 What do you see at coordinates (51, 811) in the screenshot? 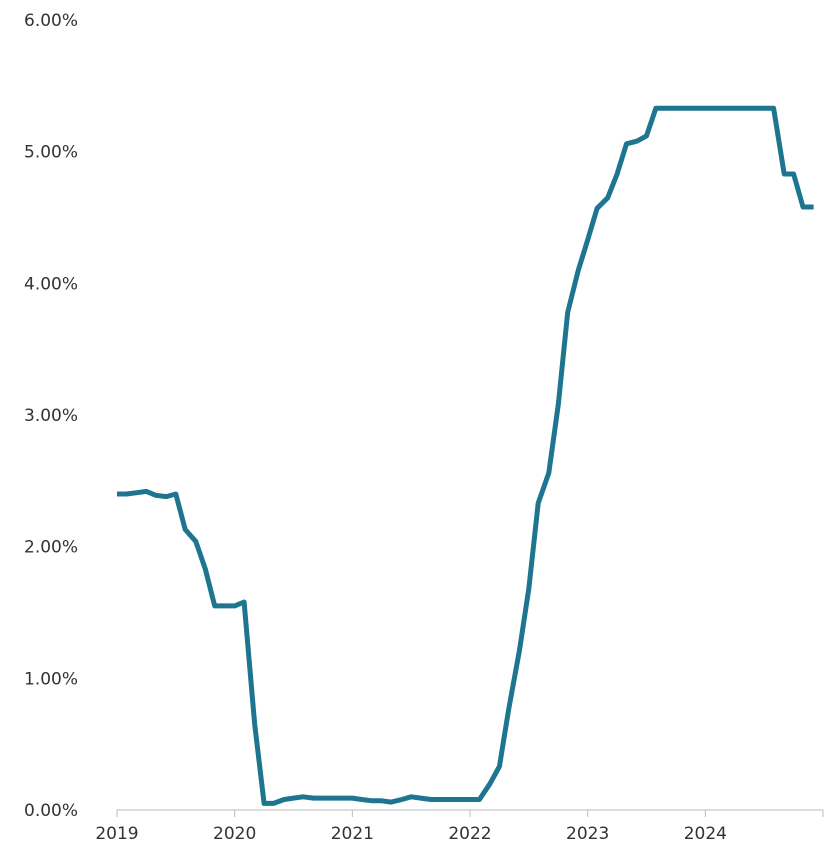
I see `y-tick-label: 0.00%` at bounding box center [51, 811].